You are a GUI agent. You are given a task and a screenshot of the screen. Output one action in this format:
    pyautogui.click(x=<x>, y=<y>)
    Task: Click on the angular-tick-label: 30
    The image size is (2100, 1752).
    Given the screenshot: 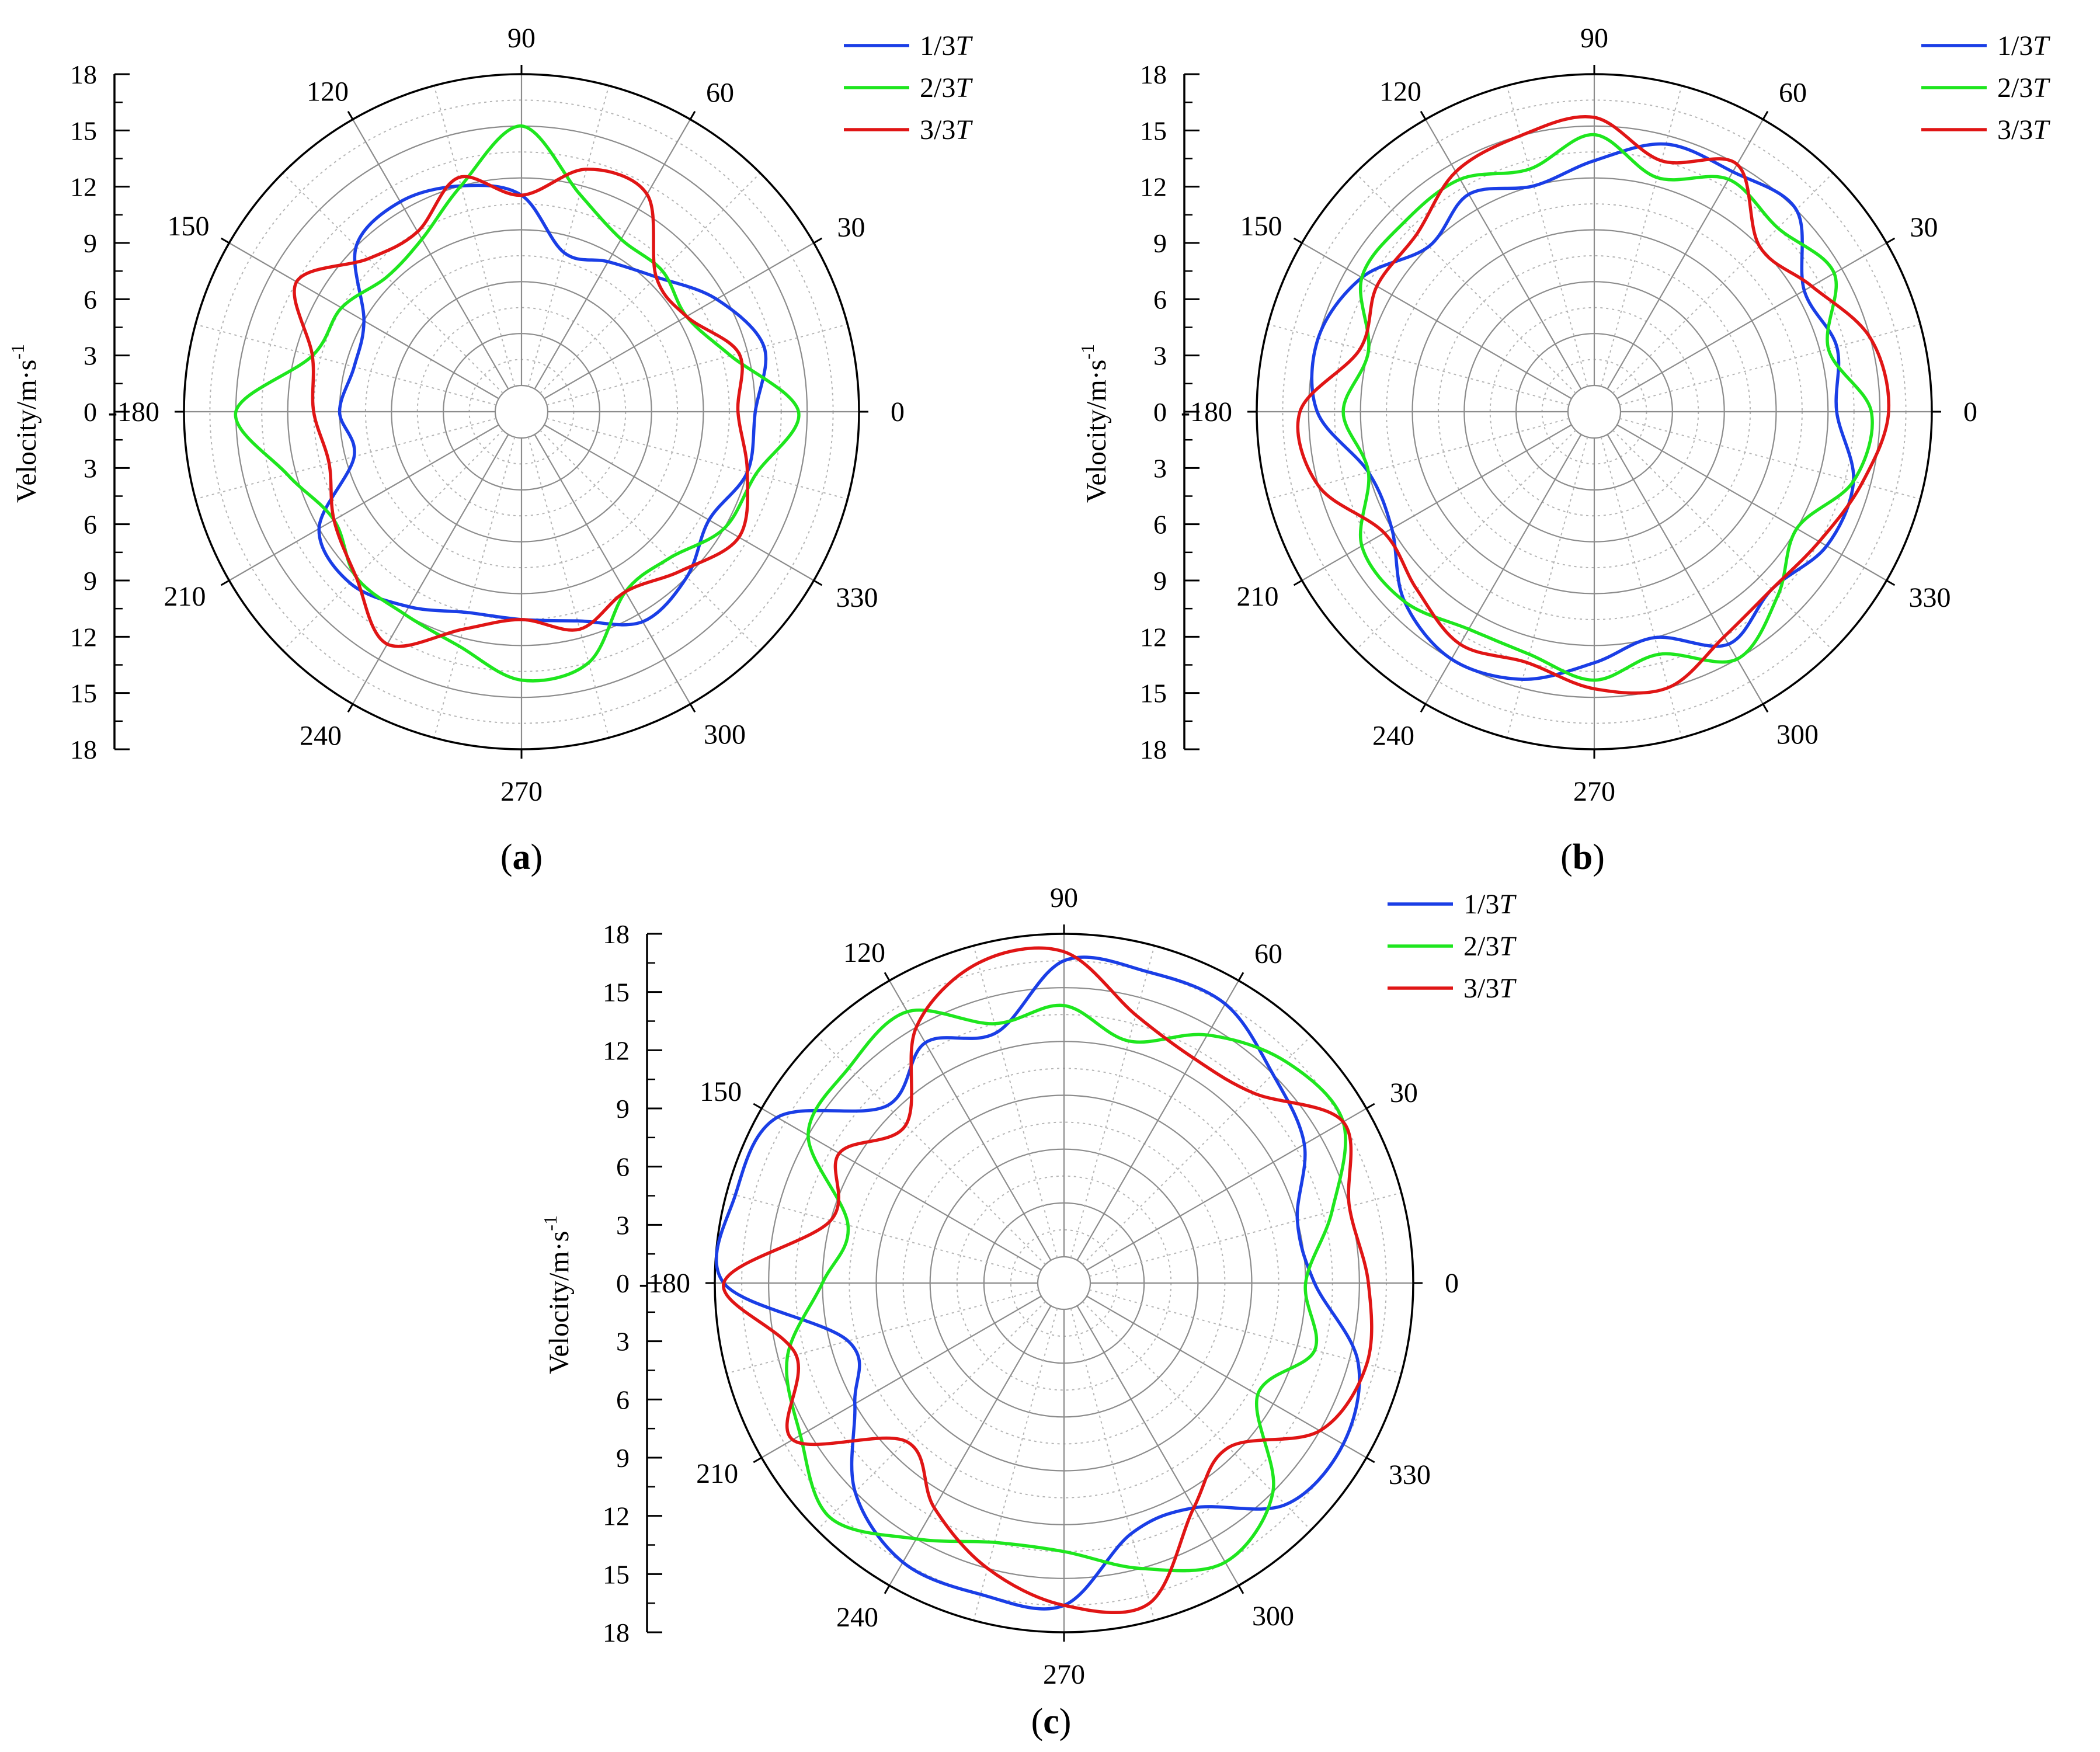 What is the action you would take?
    pyautogui.click(x=1924, y=227)
    